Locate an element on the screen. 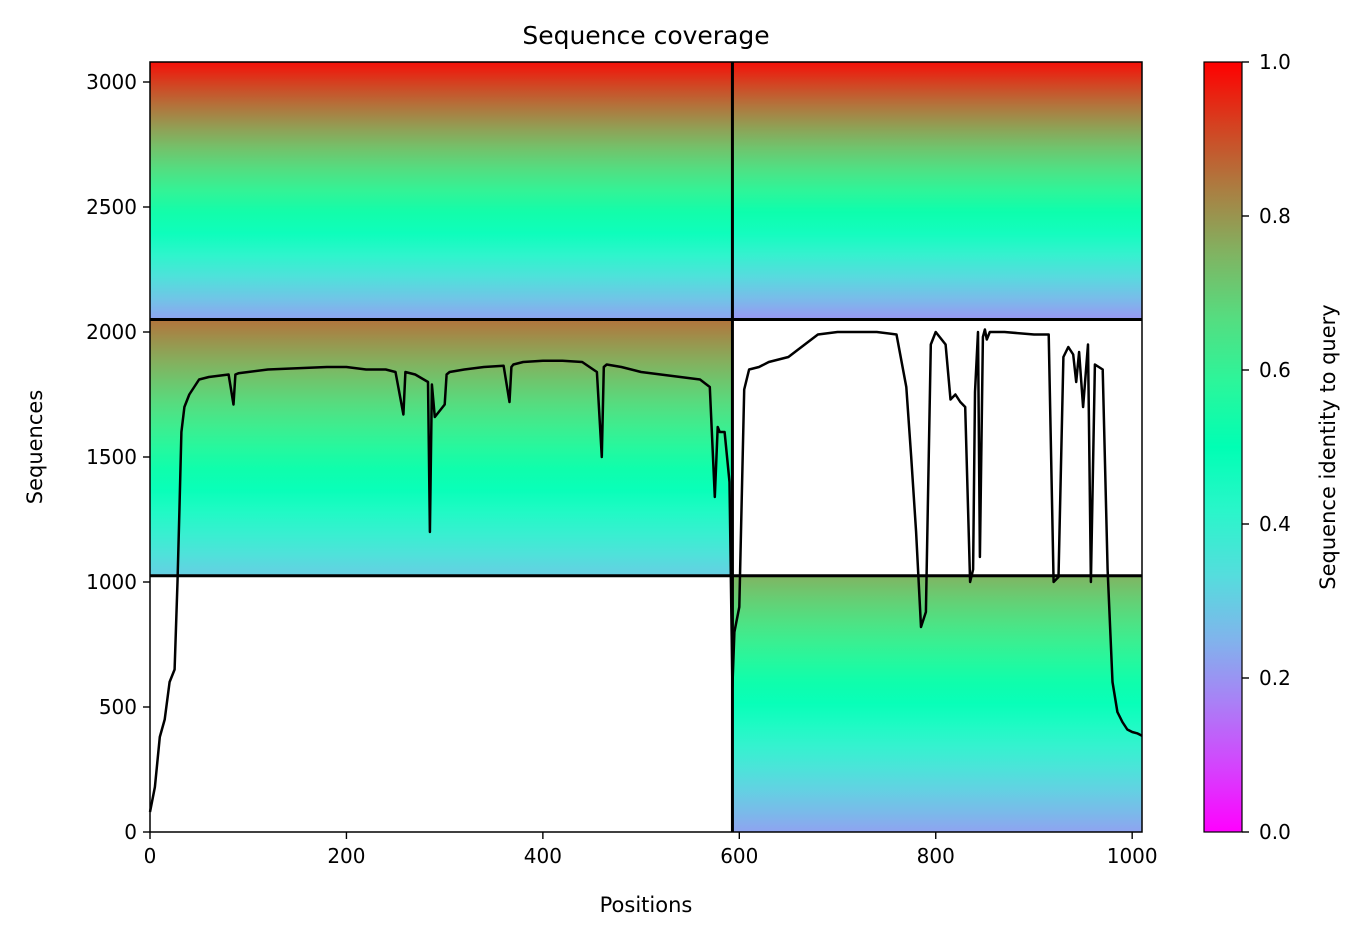  colorbar-tick-label: 0.6 is located at coordinates (1275, 370).